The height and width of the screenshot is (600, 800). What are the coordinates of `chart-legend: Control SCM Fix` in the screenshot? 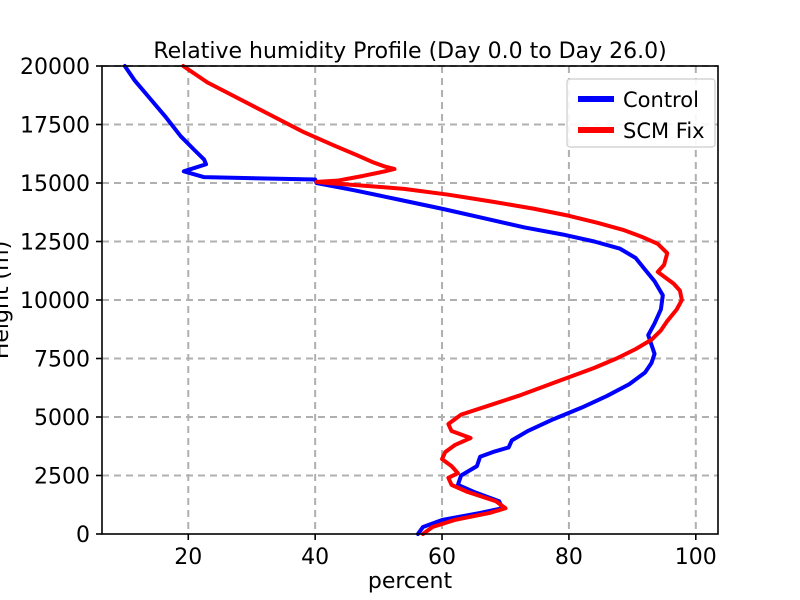 It's located at (641, 113).